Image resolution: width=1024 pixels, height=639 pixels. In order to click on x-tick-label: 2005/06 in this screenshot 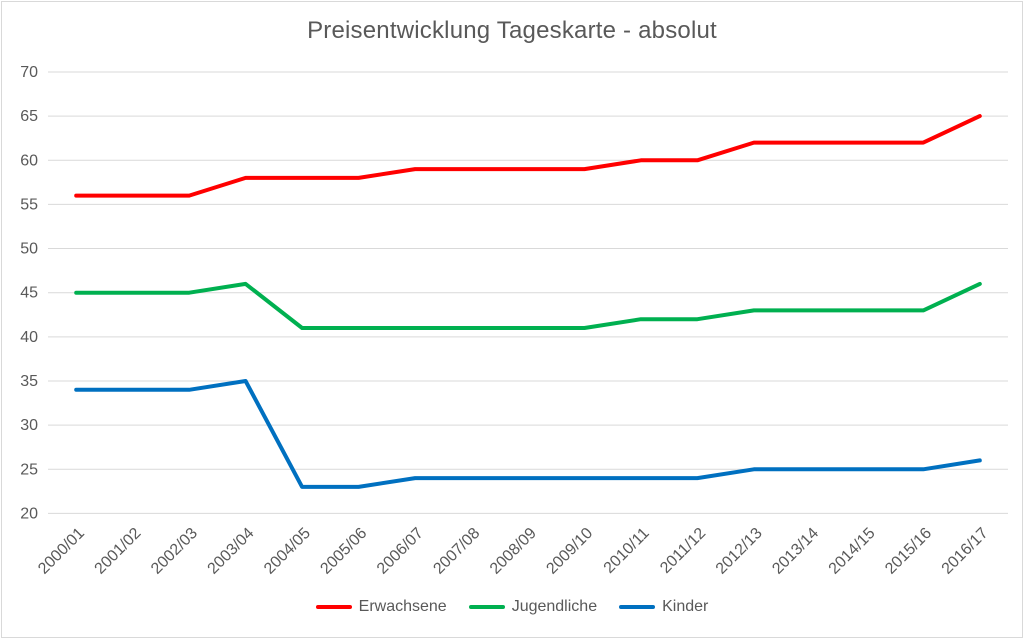, I will do `click(343, 551)`.